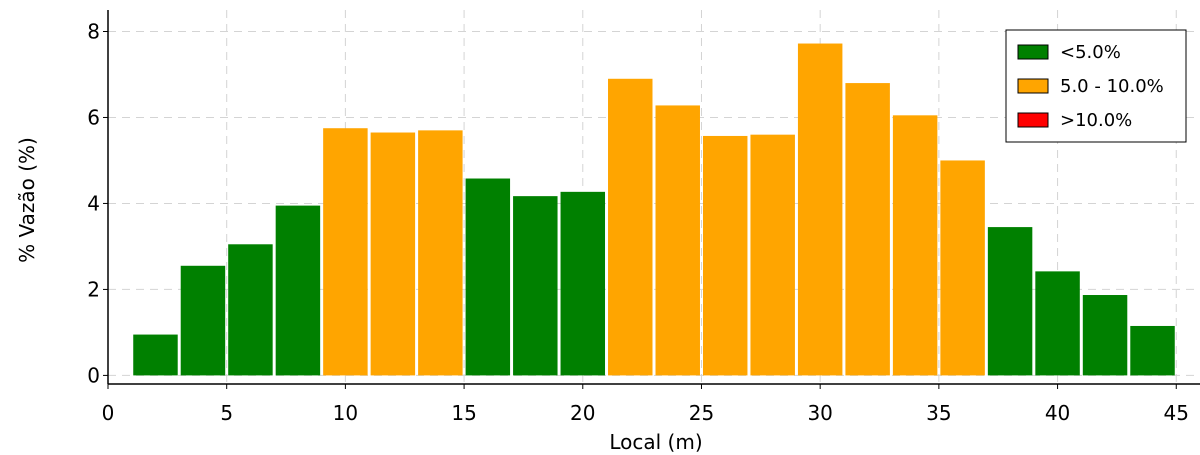 The image size is (1200, 455). What do you see at coordinates (819, 413) in the screenshot?
I see `x-tick-label: 30` at bounding box center [819, 413].